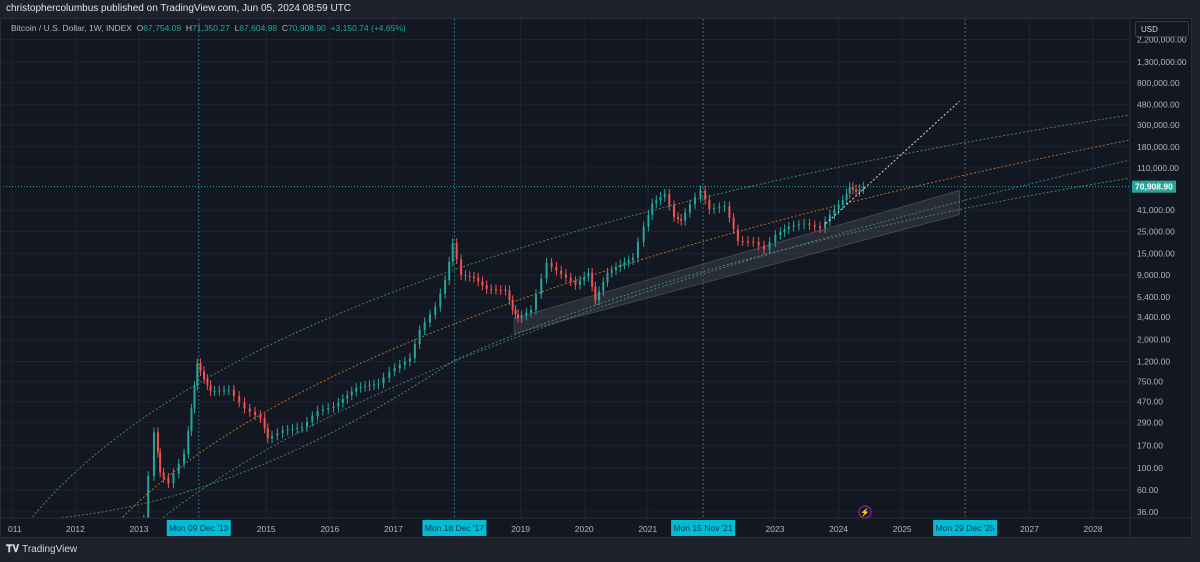 Image resolution: width=1200 pixels, height=562 pixels. What do you see at coordinates (1153, 362) in the screenshot?
I see `y-tick-label: 1,200.00` at bounding box center [1153, 362].